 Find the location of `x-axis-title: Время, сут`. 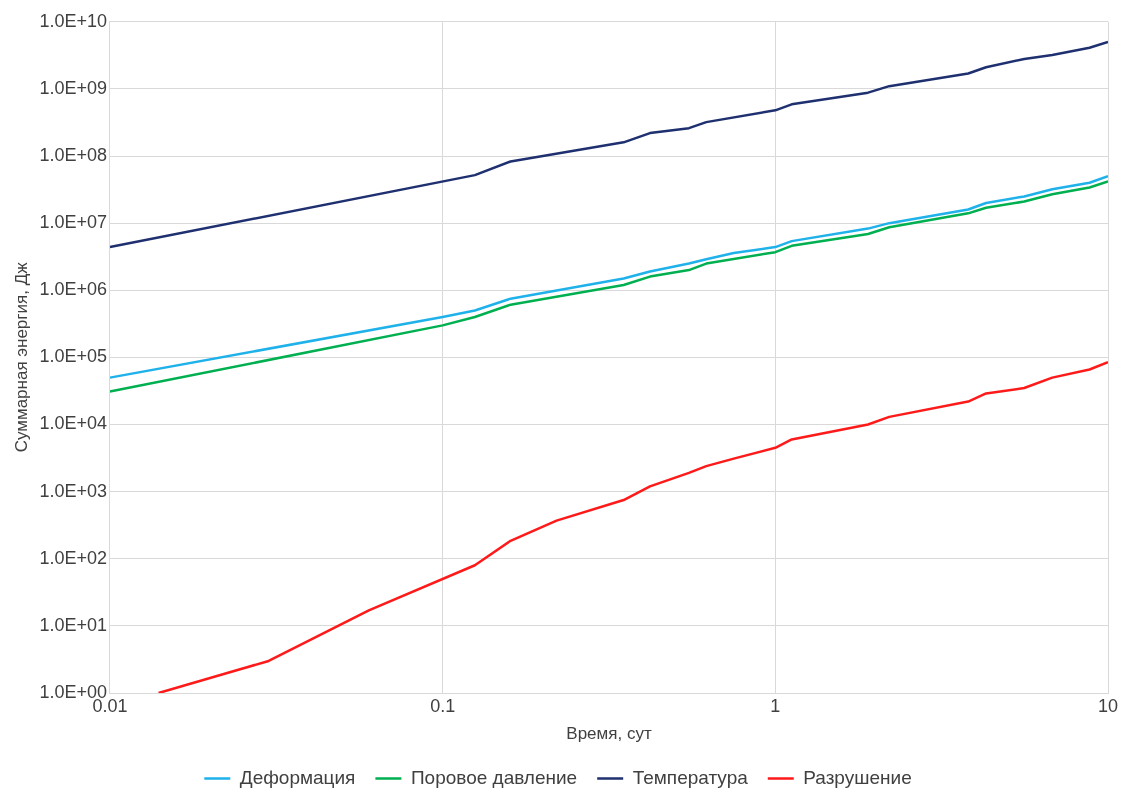

x-axis-title: Время, сут is located at coordinates (609, 734).